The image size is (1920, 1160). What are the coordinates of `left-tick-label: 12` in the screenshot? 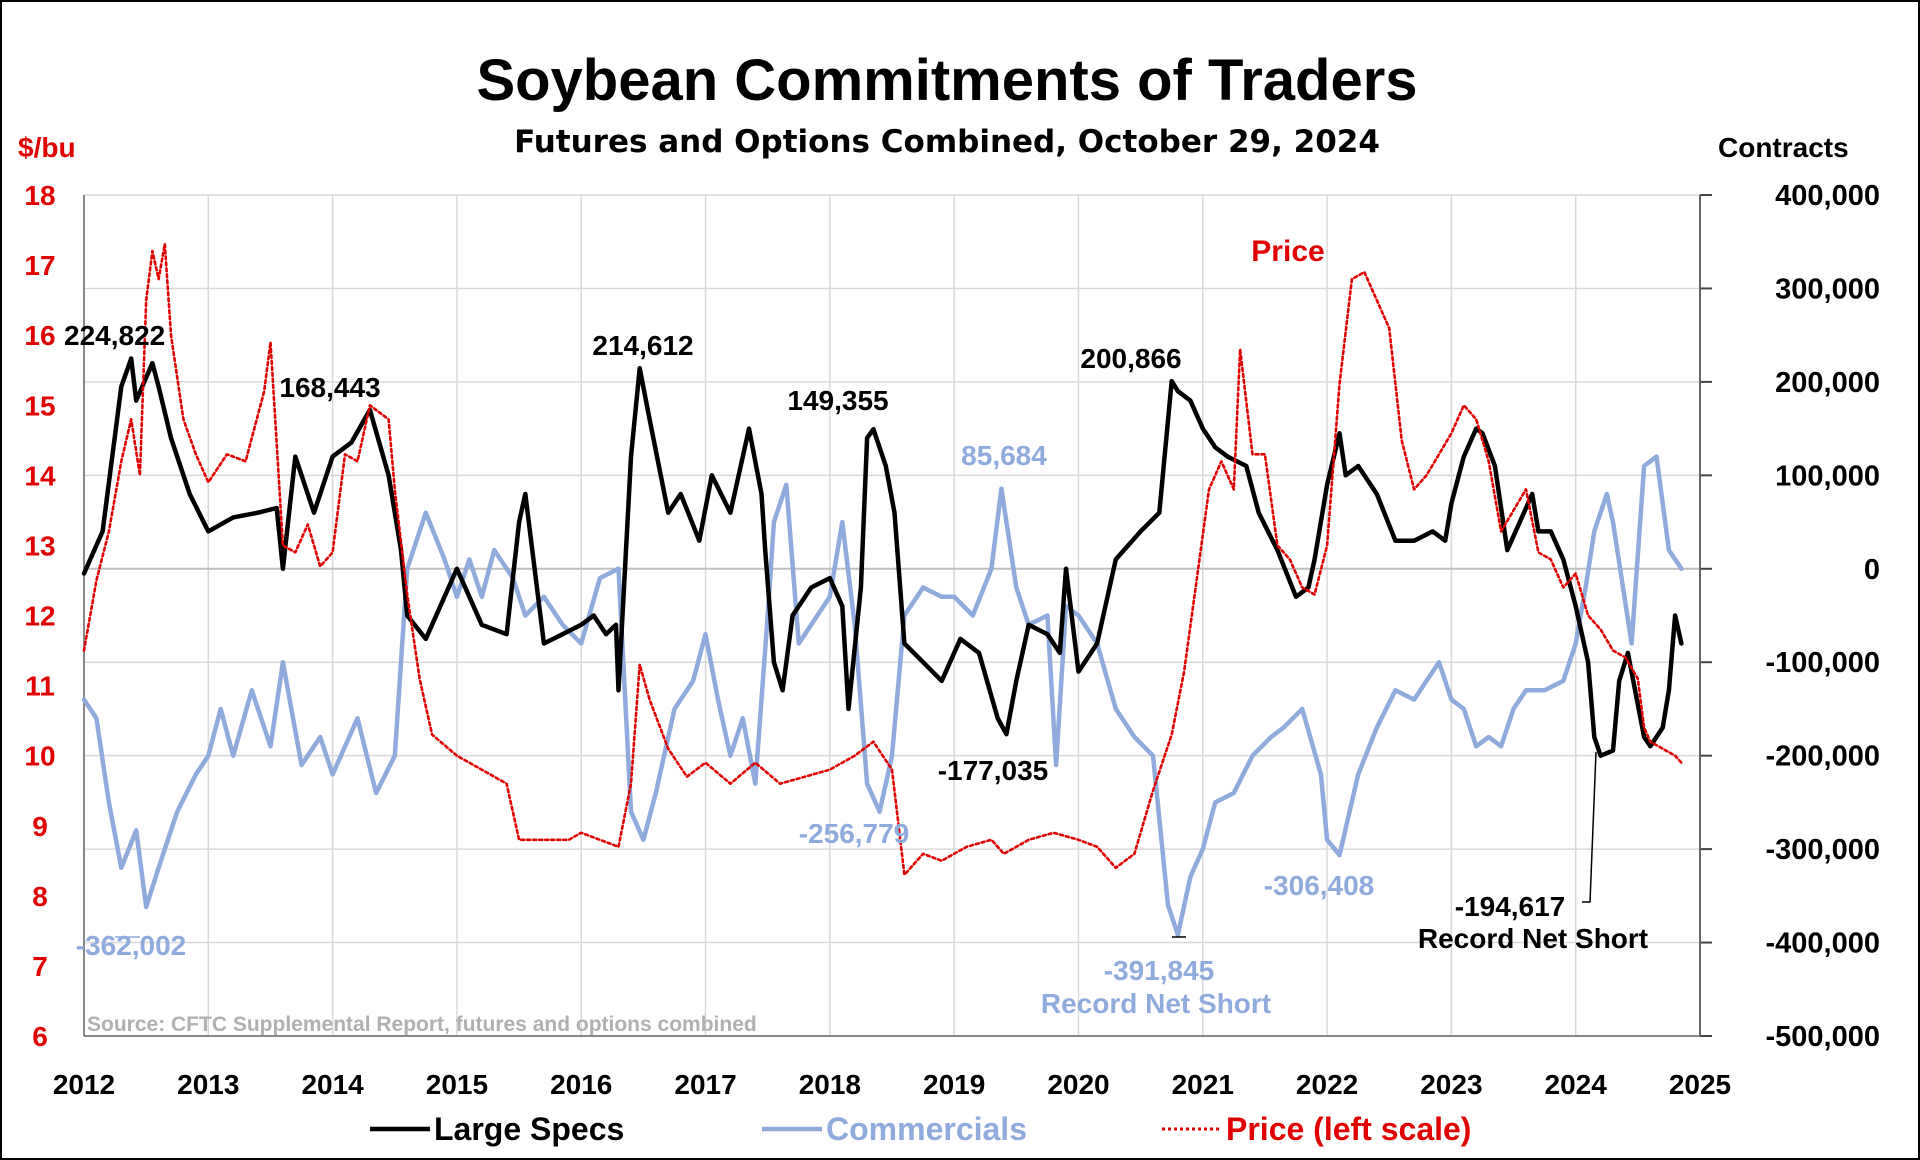 It's located at (39, 616).